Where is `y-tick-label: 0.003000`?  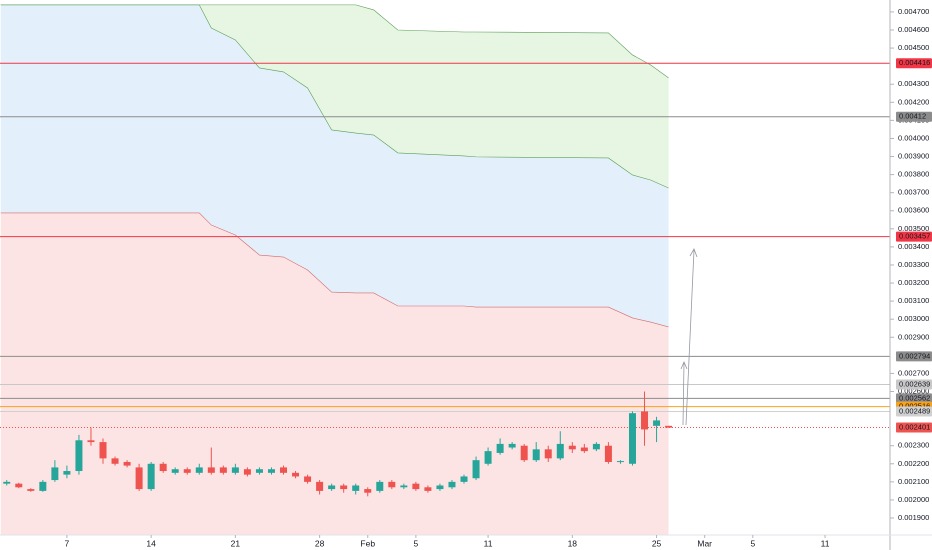 y-tick-label: 0.003000 is located at coordinates (913, 318).